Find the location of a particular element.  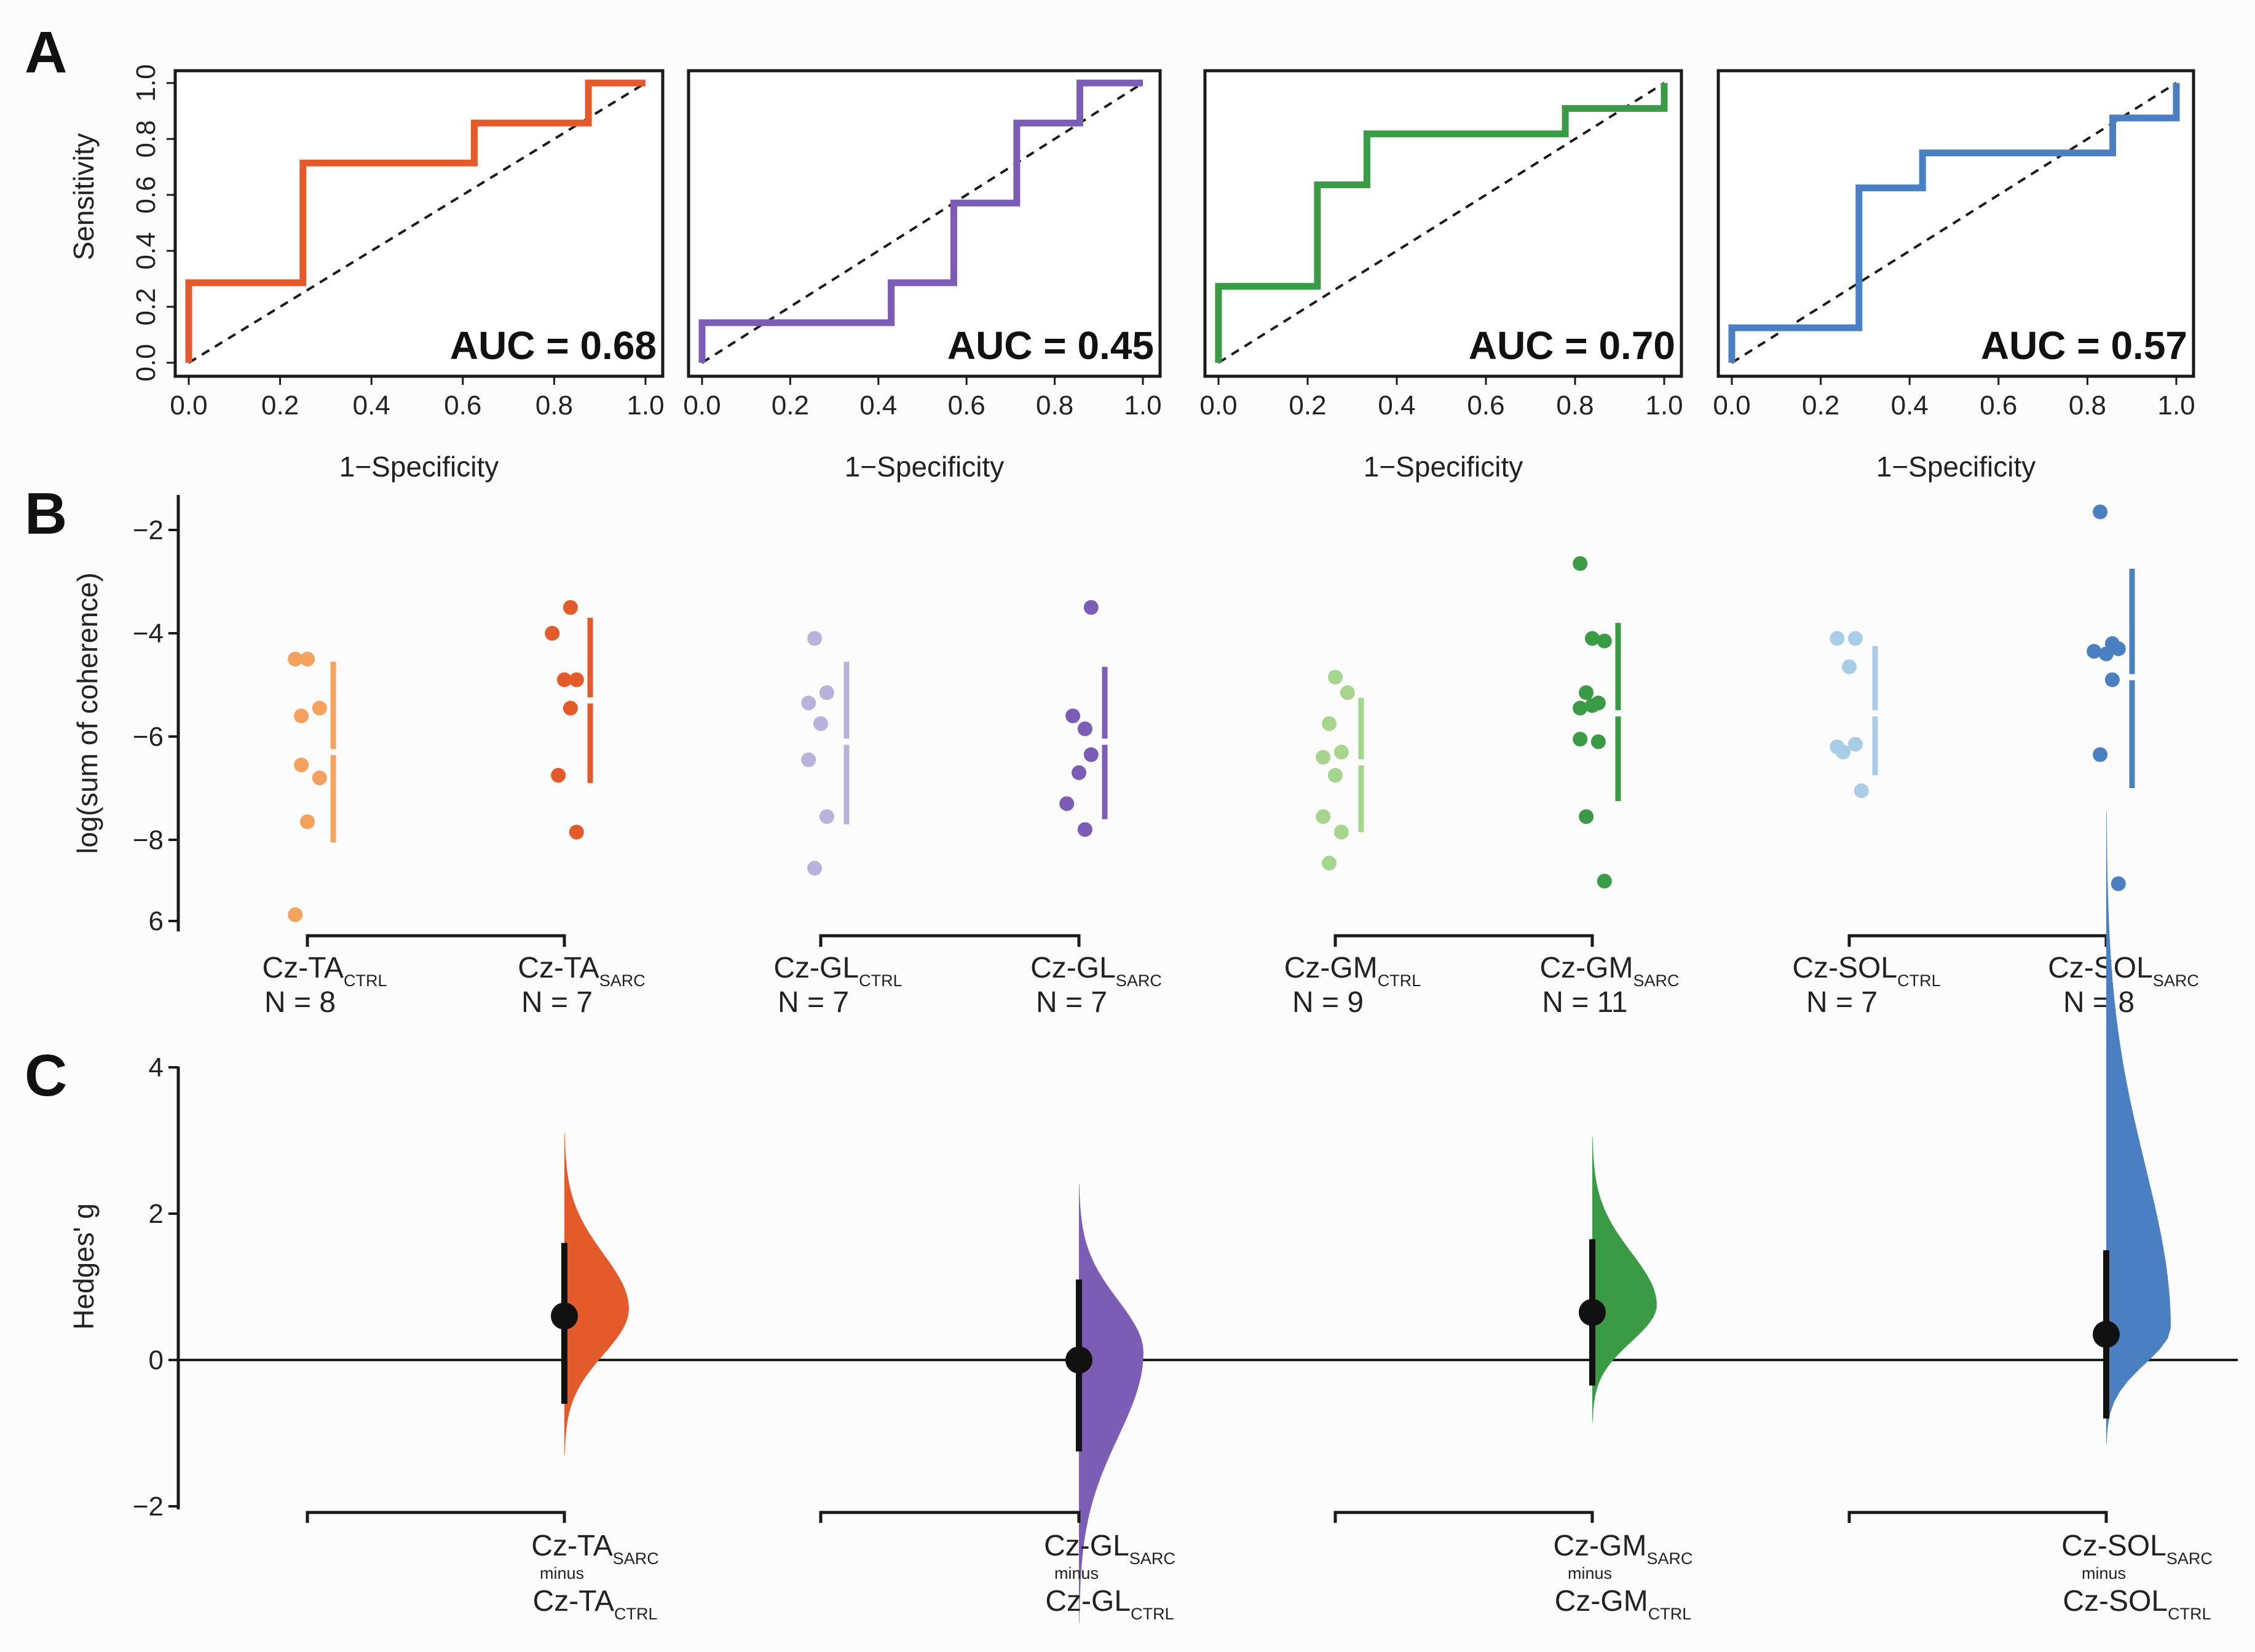

b-group-label: Cz-TASARC is located at coordinates (581, 971).